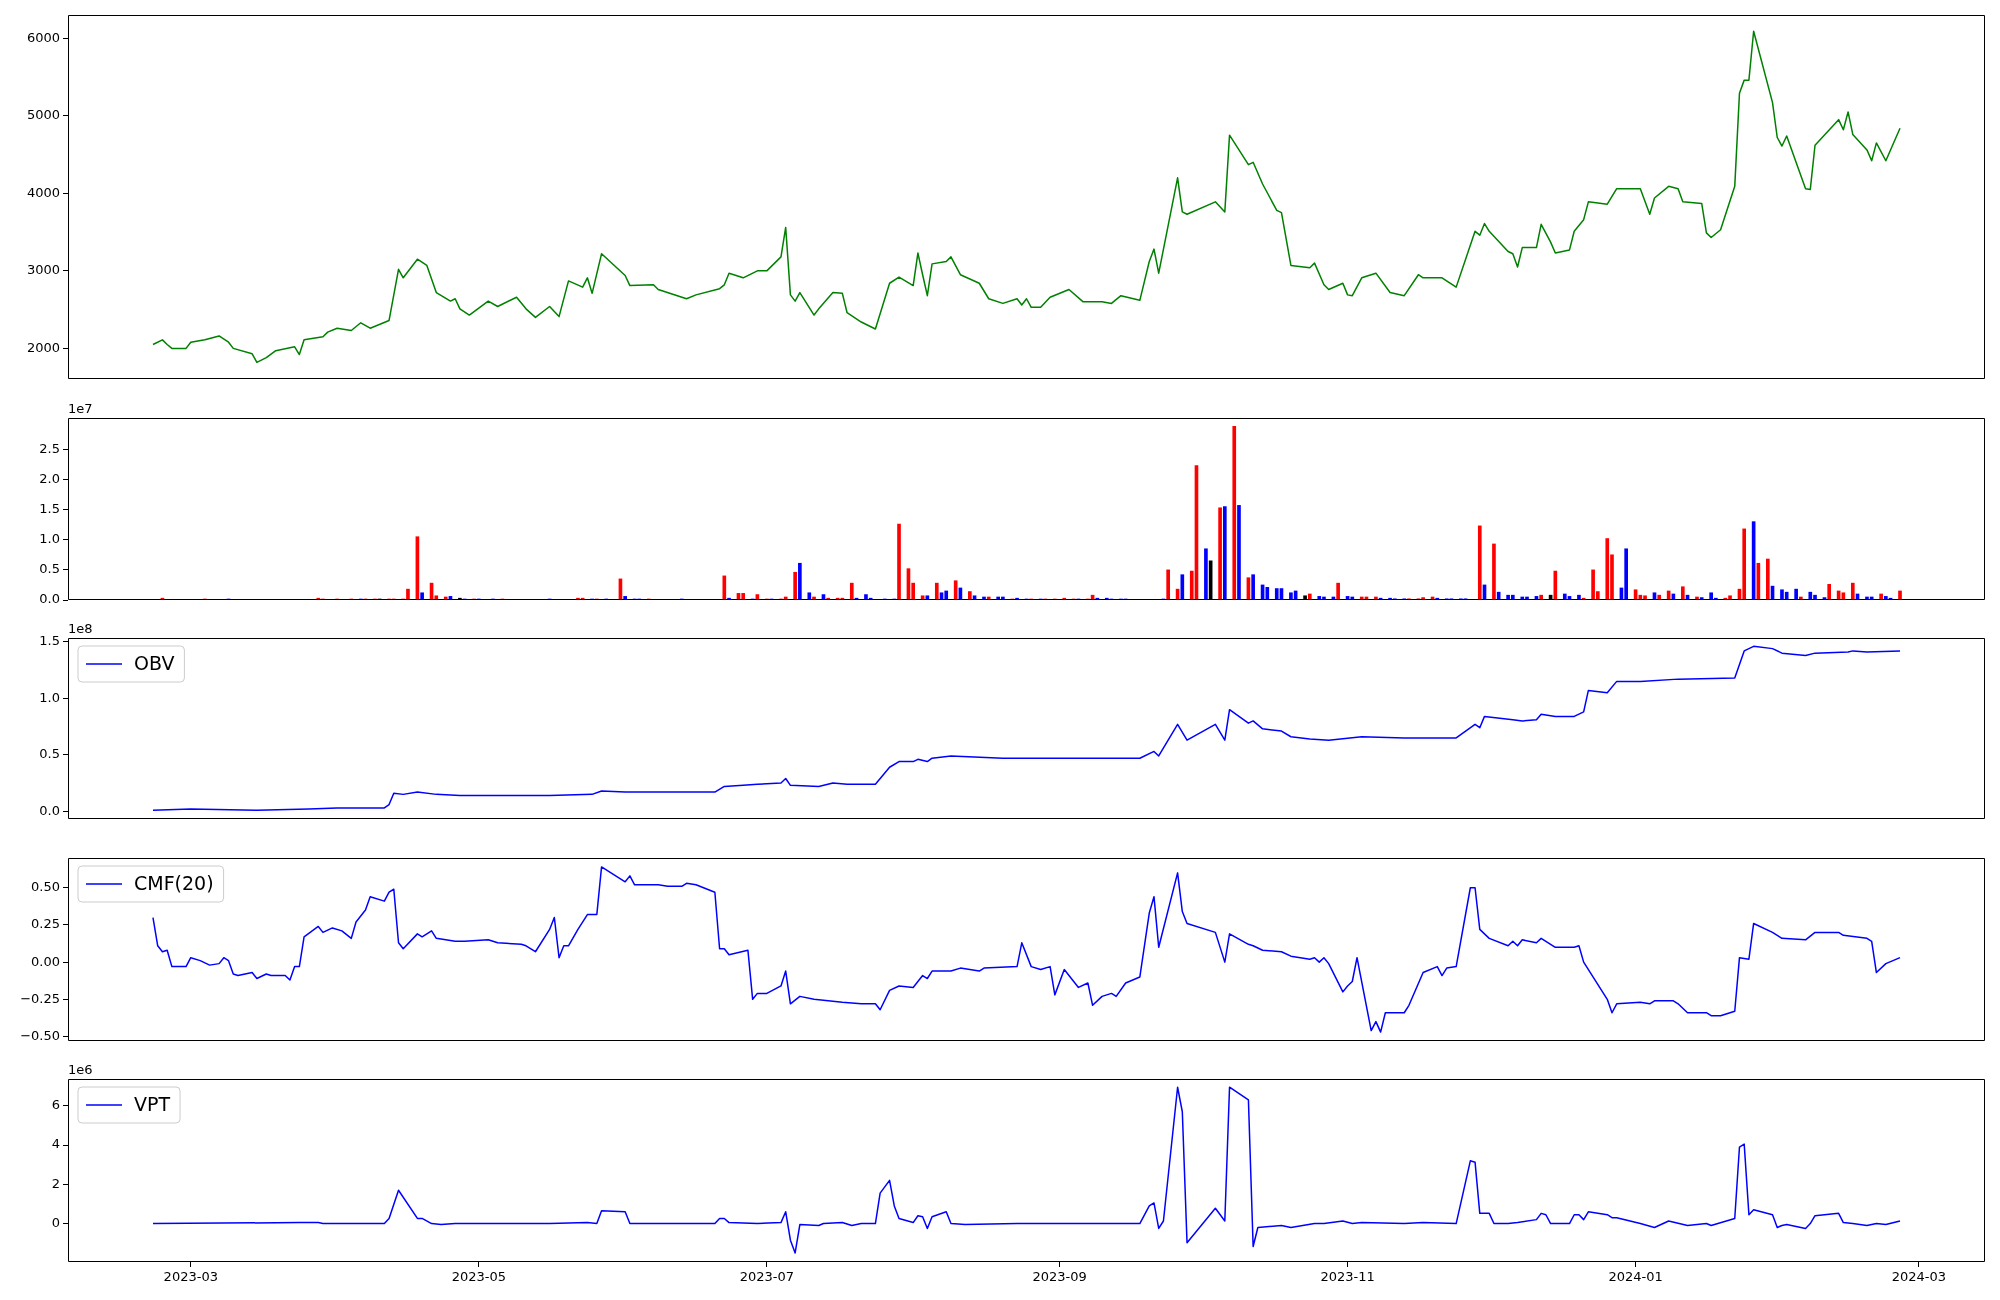 The image size is (2000, 1300). I want to click on text: 1e6, so click(80, 1069).